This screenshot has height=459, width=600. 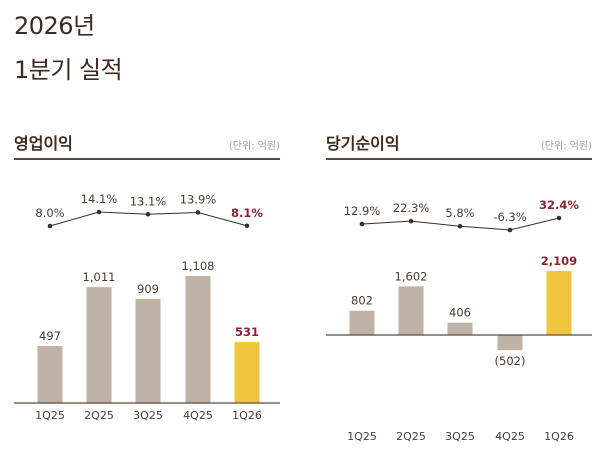 What do you see at coordinates (411, 276) in the screenshot?
I see `value-label-2q25: 1,602` at bounding box center [411, 276].